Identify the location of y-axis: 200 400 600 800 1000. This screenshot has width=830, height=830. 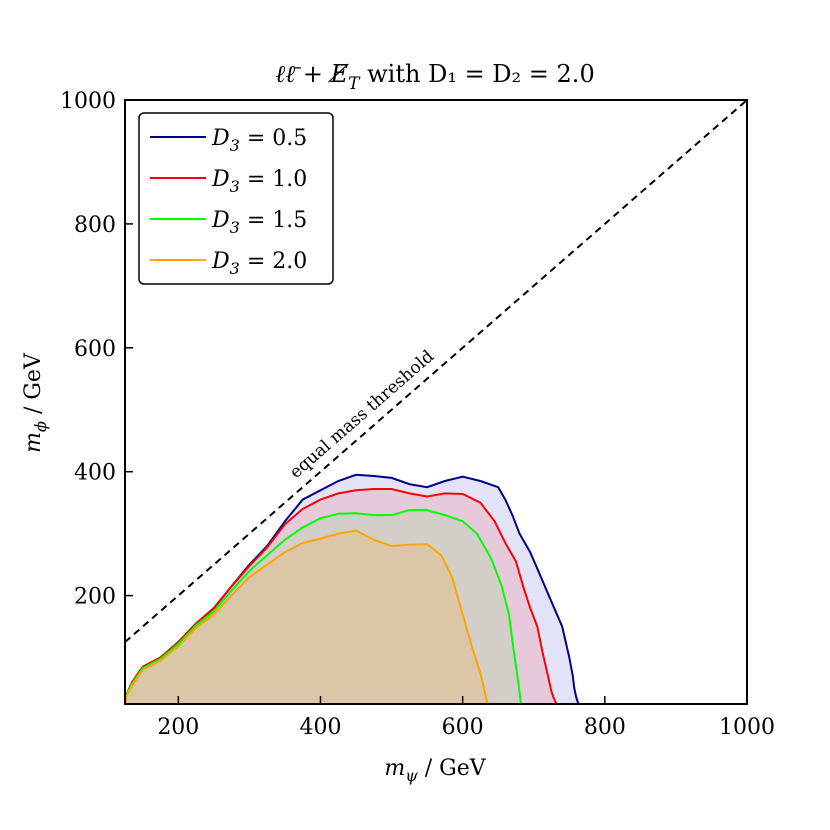
(96, 349).